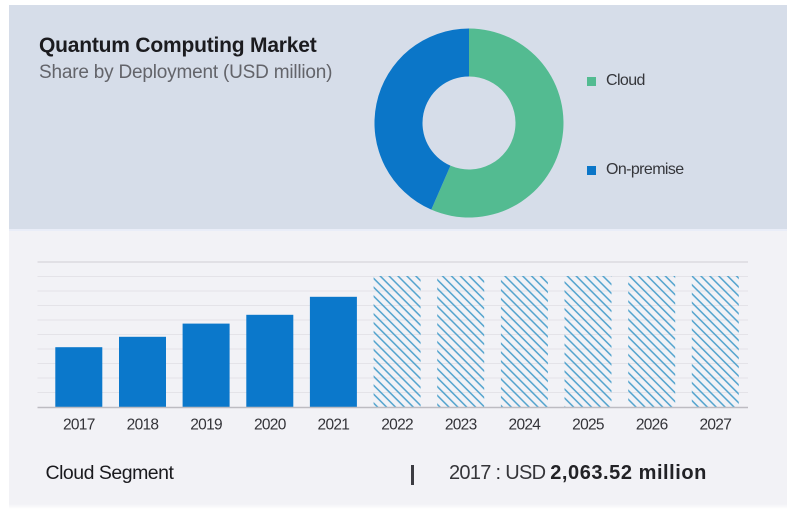 This screenshot has height=520, width=800. Describe the element at coordinates (334, 425) in the screenshot. I see `svg-text: 2021` at that location.